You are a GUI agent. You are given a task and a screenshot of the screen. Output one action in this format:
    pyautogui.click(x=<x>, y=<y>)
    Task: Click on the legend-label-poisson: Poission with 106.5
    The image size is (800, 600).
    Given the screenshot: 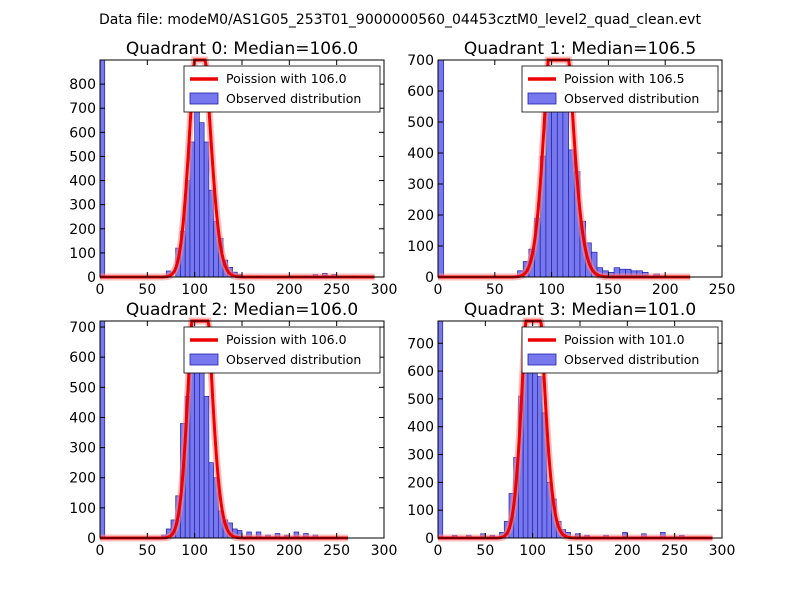 What is the action you would take?
    pyautogui.click(x=624, y=78)
    